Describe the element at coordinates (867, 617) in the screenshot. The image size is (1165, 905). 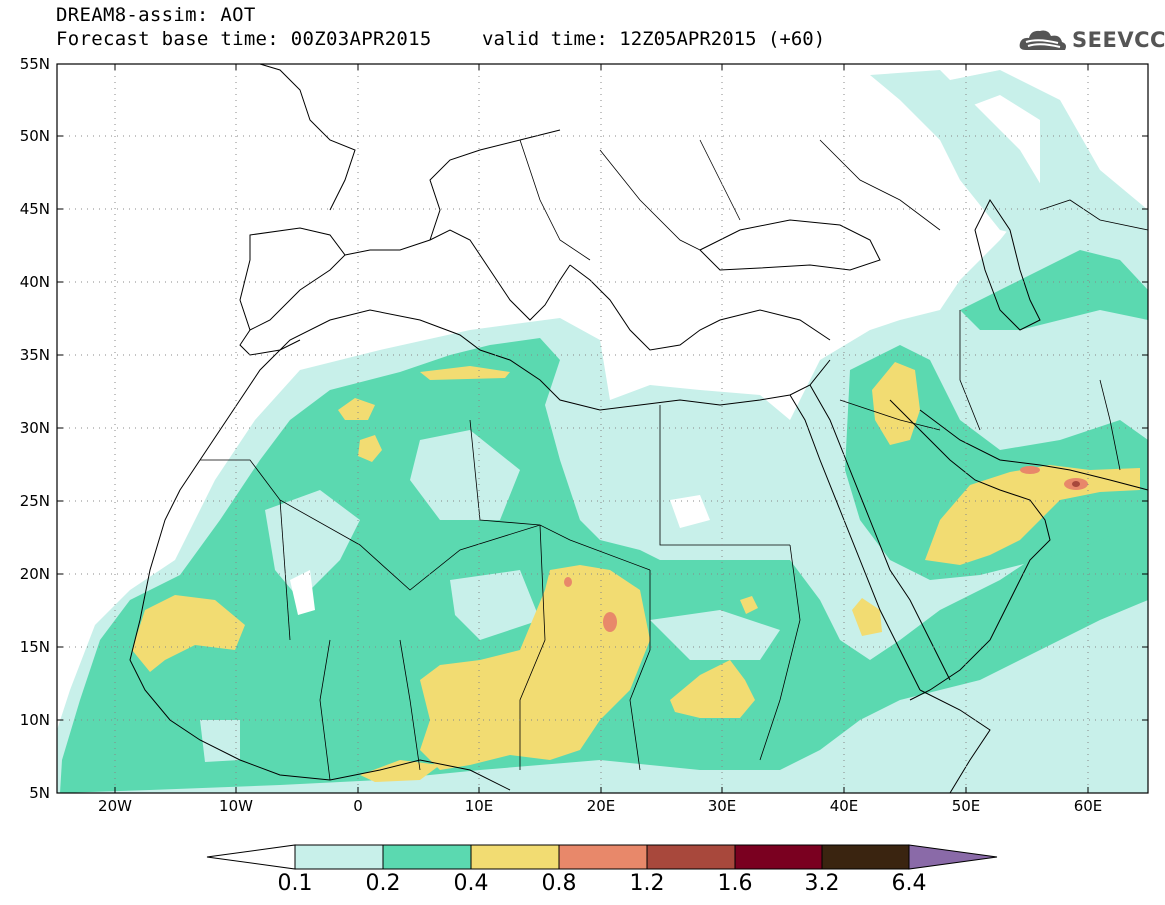
I see `aot-band-0.4-eritrea` at that location.